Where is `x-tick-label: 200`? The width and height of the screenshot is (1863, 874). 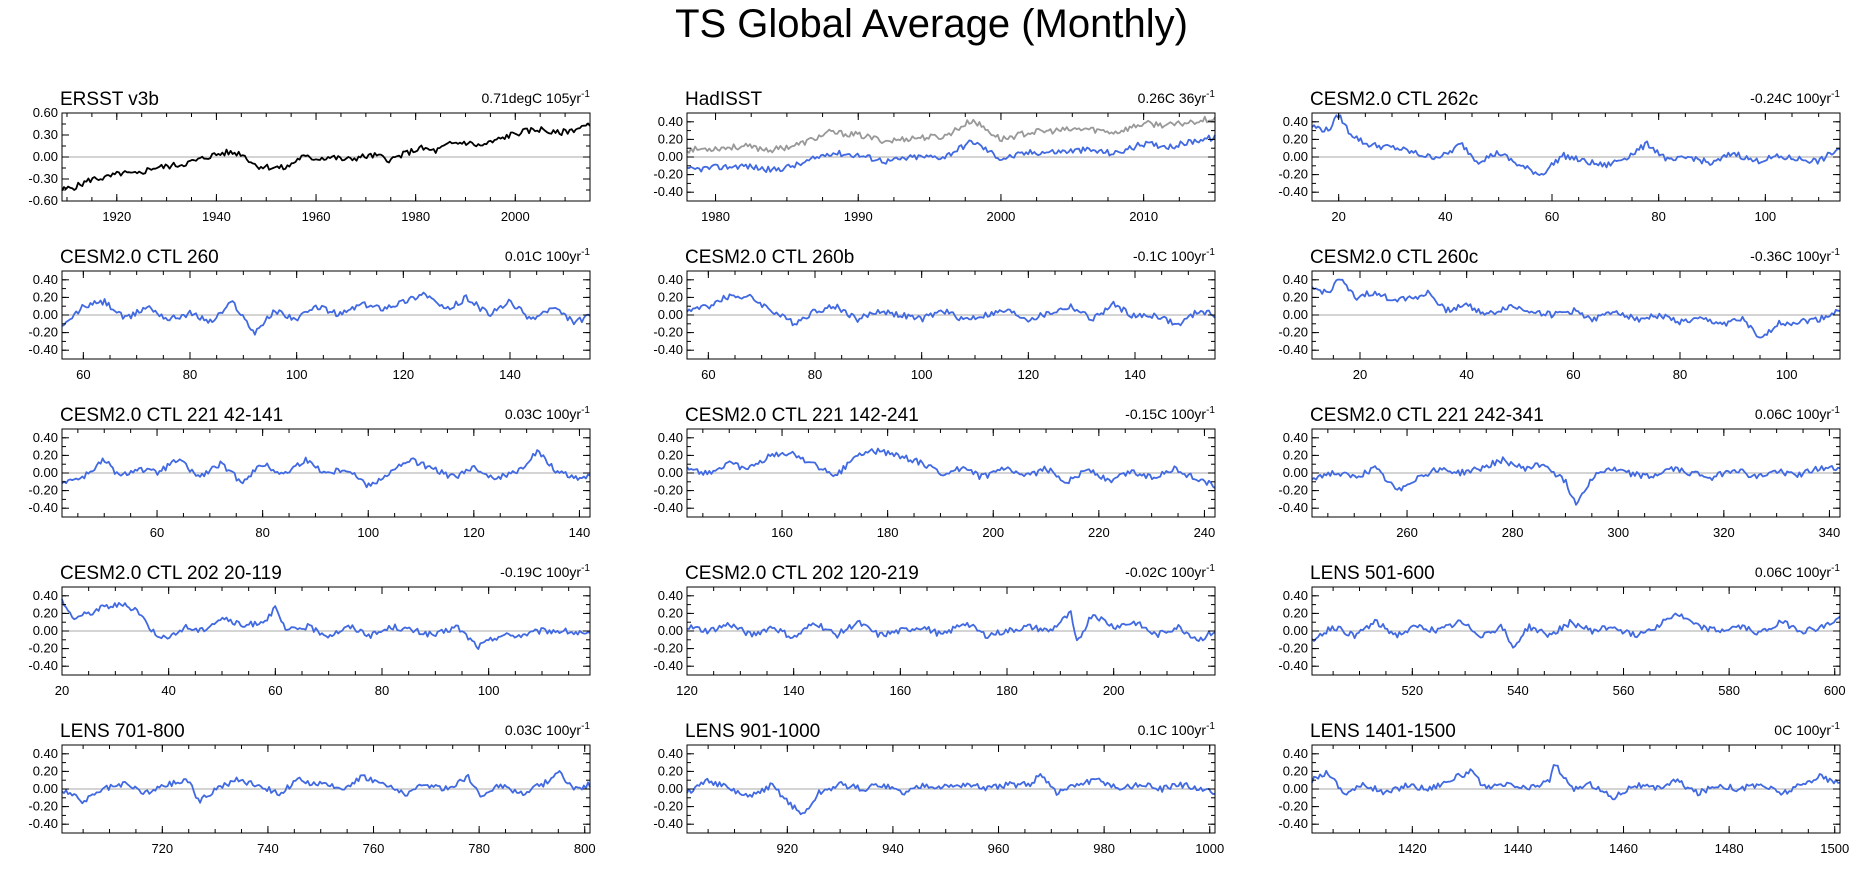
x-tick-label: 200 is located at coordinates (993, 532).